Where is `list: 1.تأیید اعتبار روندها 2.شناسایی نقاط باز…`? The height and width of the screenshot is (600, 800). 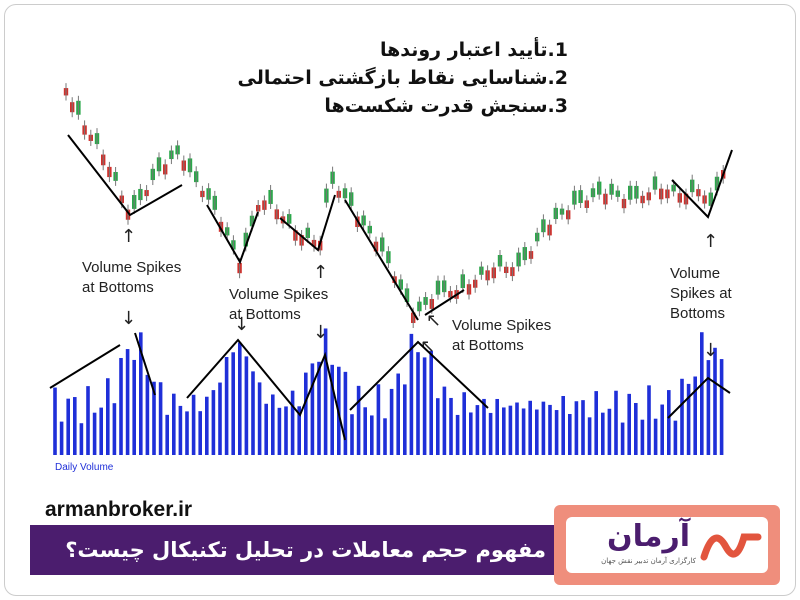 list: 1.تأیید اعتبار روندها 2.شناسایی نقاط باز… is located at coordinates (403, 78).